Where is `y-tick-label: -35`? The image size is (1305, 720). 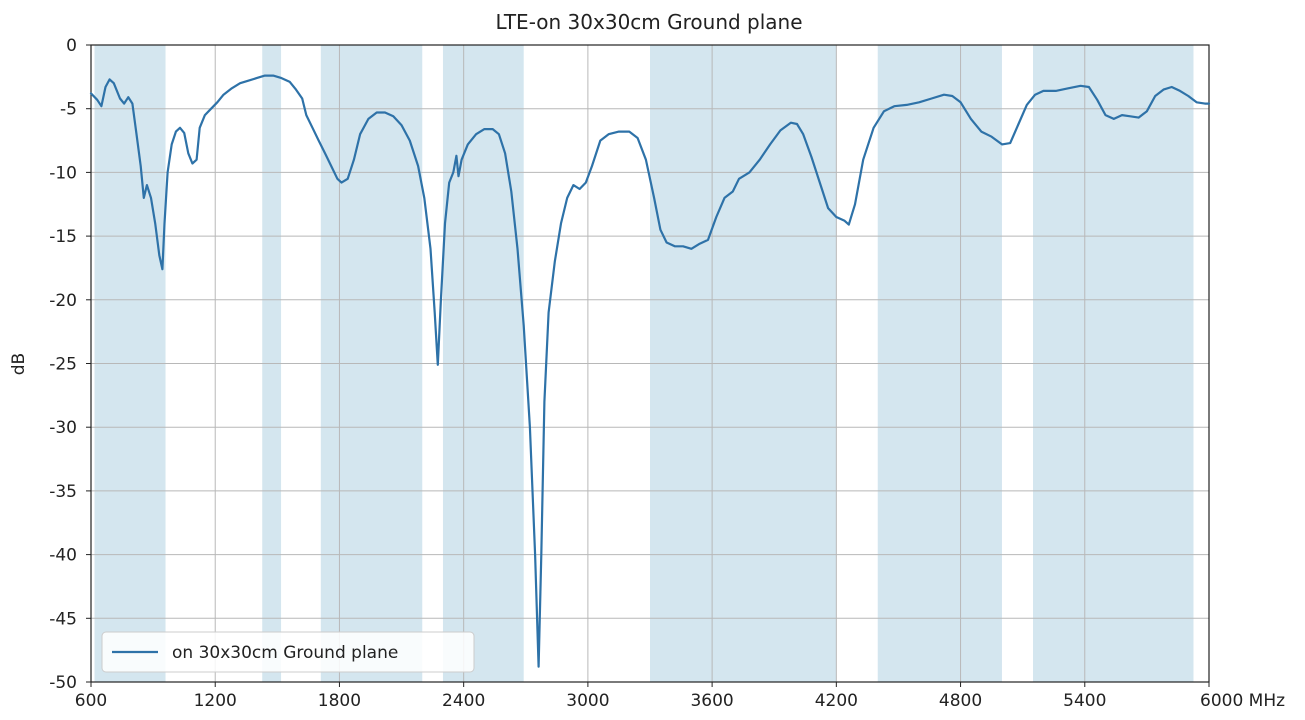 y-tick-label: -35 is located at coordinates (63, 492).